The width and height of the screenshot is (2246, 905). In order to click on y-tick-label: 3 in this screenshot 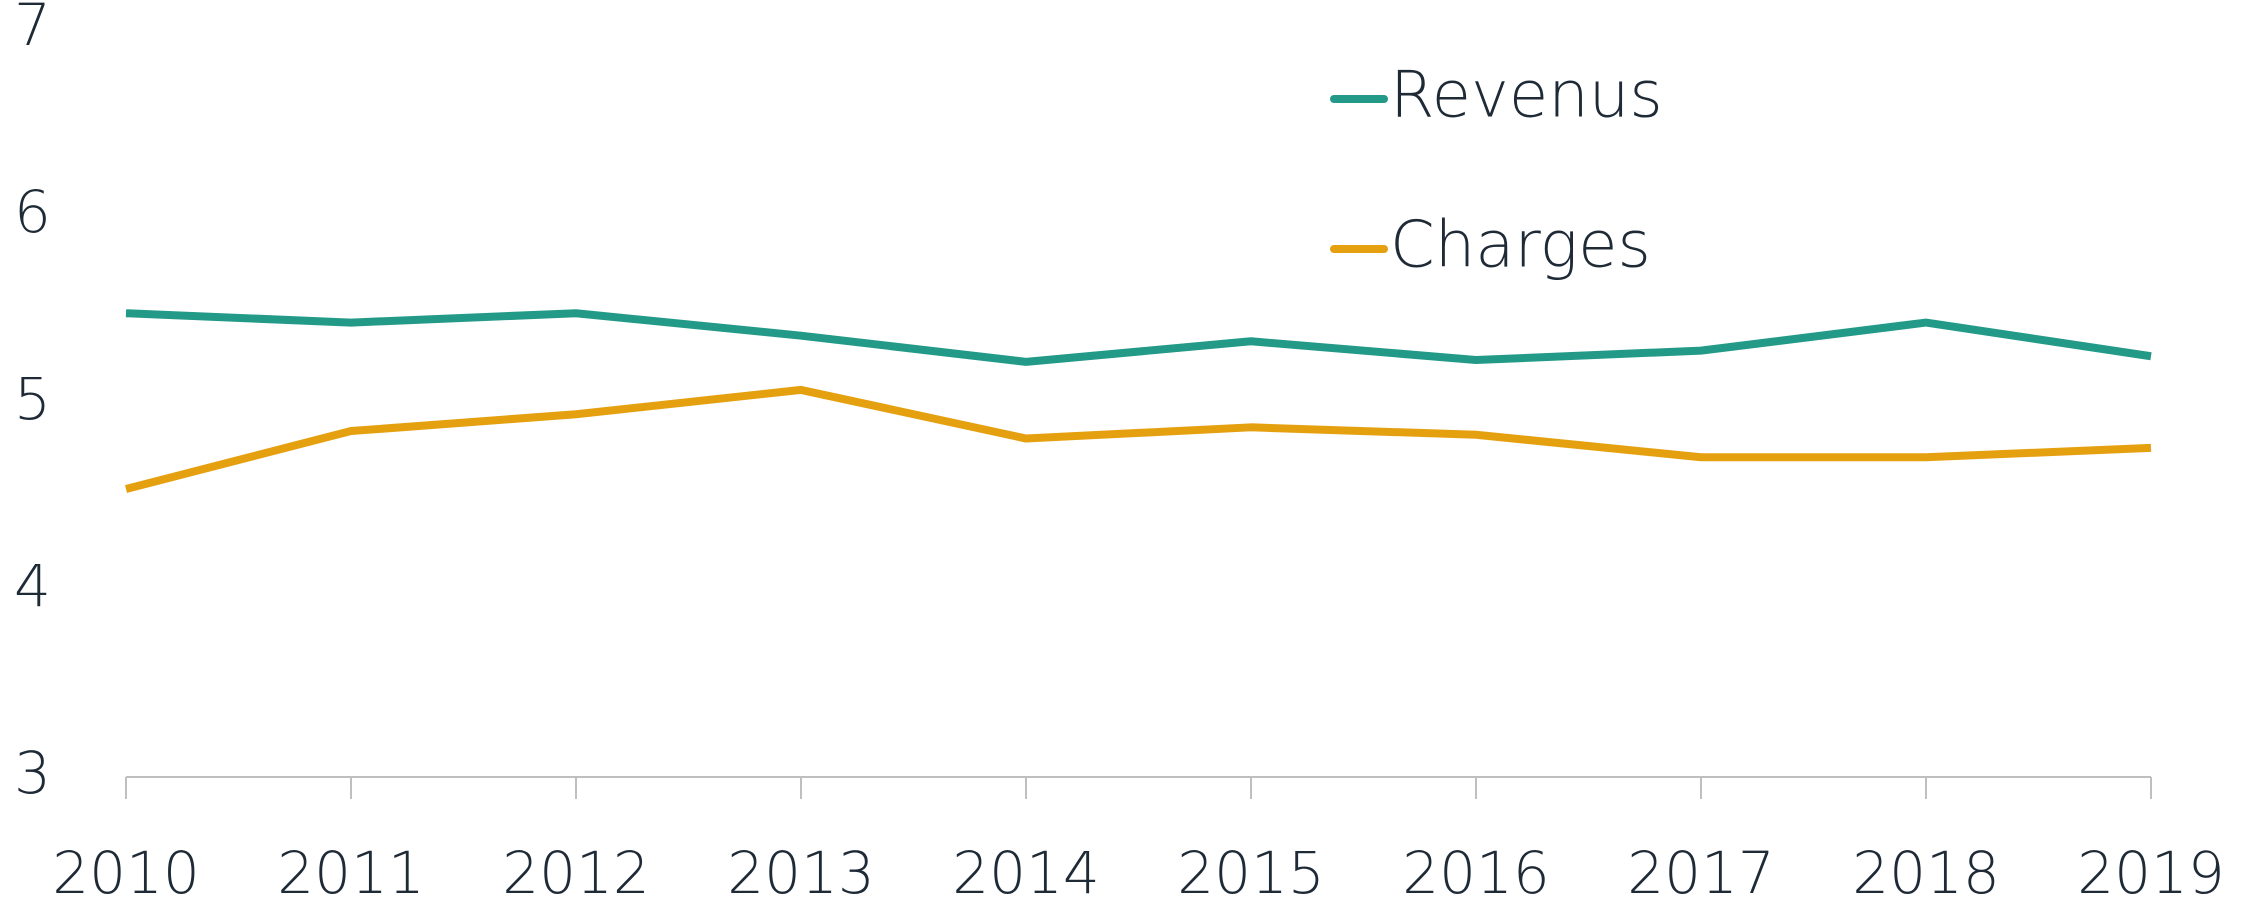, I will do `click(32, 773)`.